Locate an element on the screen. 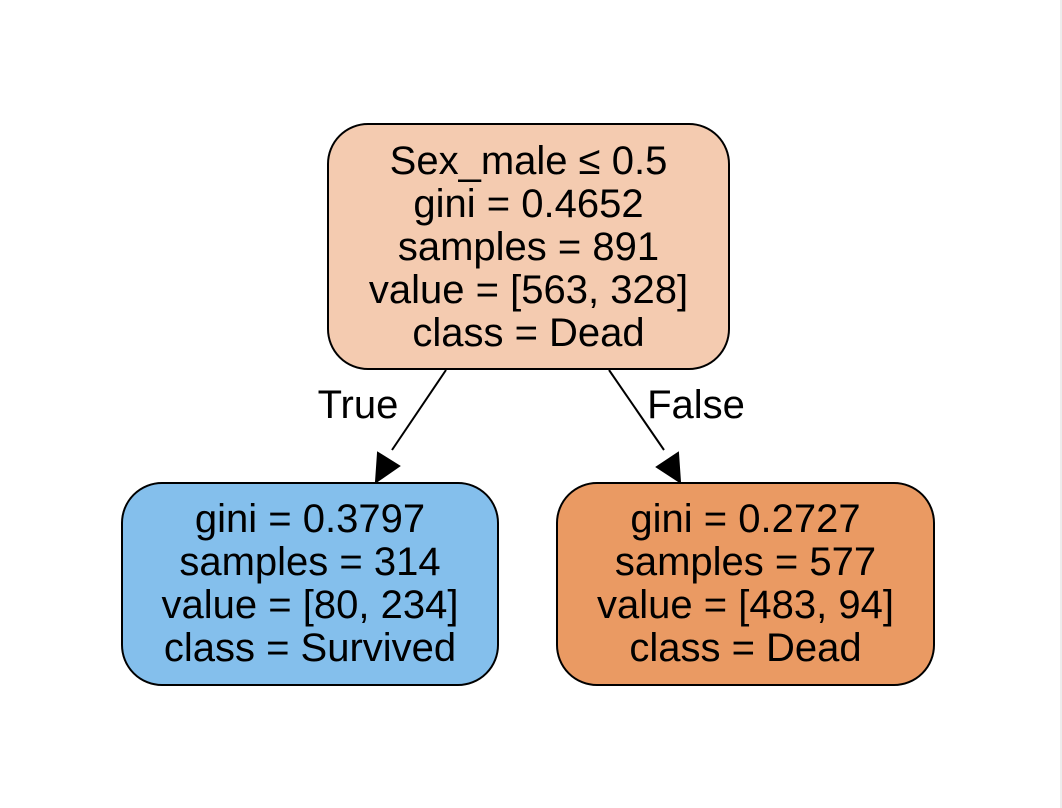  root-node-gini: gini = 0.4652 is located at coordinates (528, 204).